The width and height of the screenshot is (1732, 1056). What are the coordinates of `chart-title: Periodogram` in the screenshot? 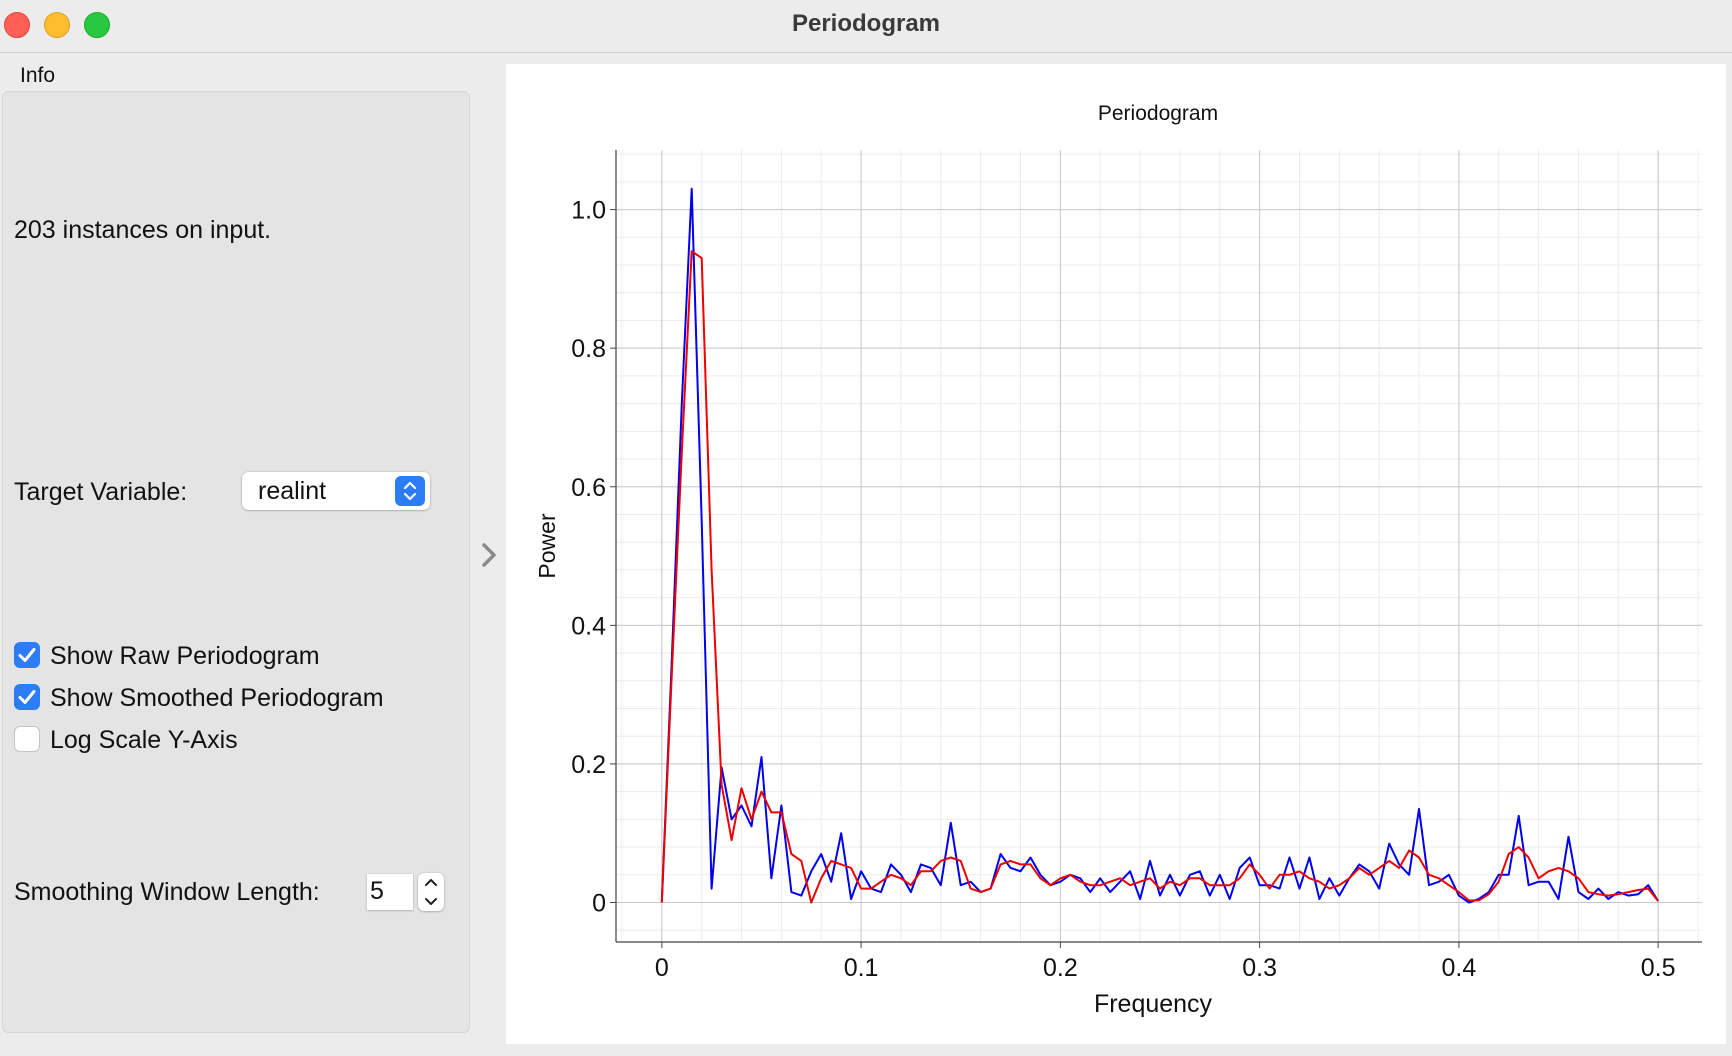 It's located at (1158, 113).